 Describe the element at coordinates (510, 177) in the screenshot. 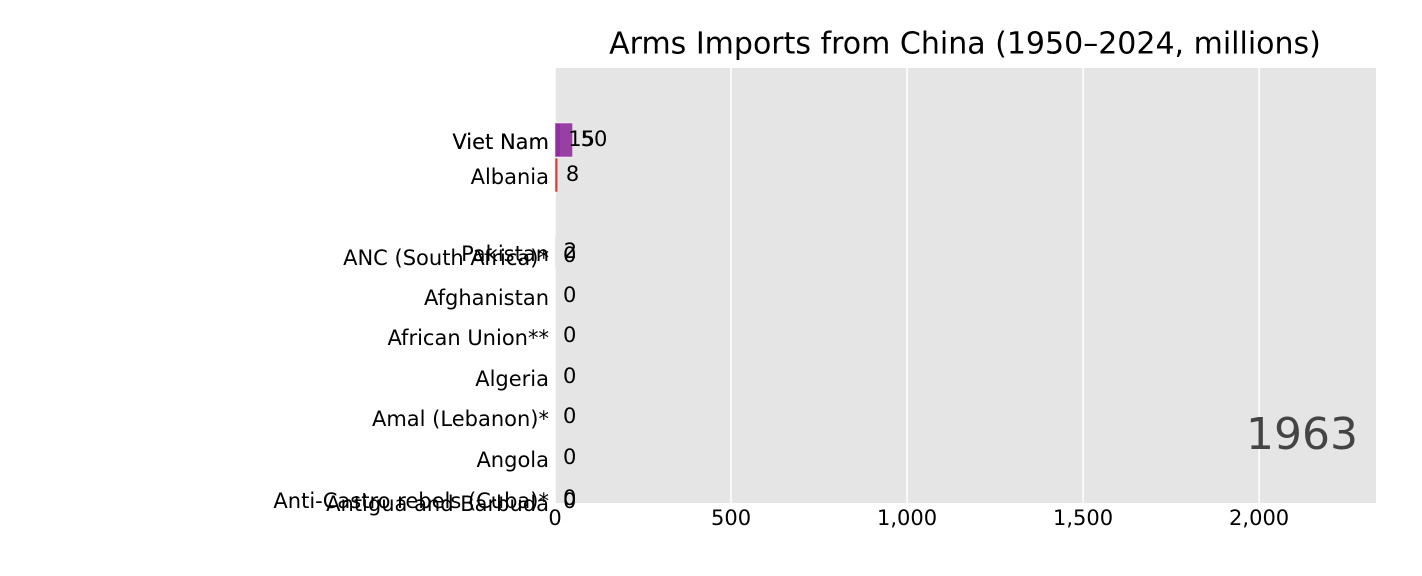

I see `category-label: Albania` at that location.